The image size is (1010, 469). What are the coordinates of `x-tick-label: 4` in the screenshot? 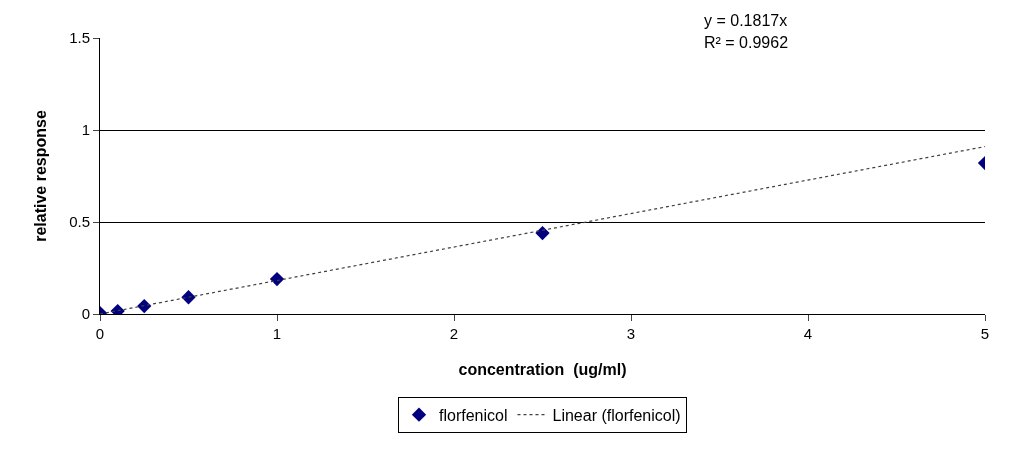 It's located at (808, 333).